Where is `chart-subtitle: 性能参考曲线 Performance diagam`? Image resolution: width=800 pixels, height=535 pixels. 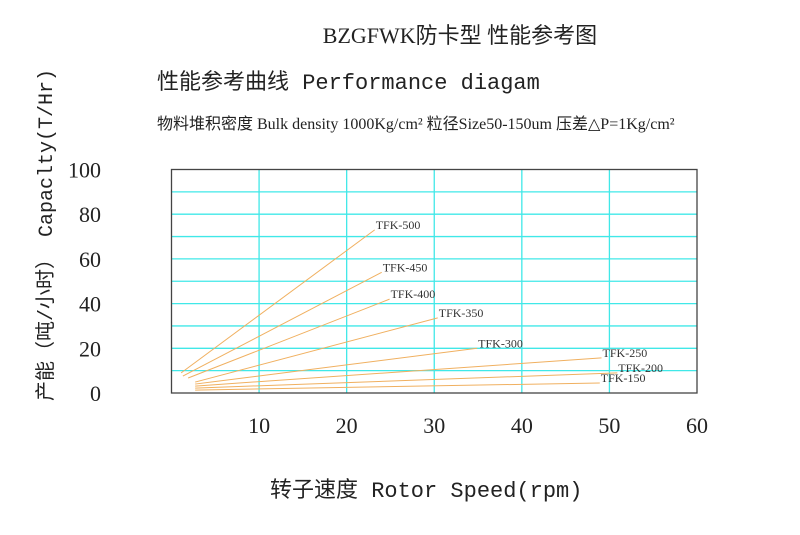
chart-subtitle: 性能参考曲线 Performance diagam is located at coordinates (348, 83).